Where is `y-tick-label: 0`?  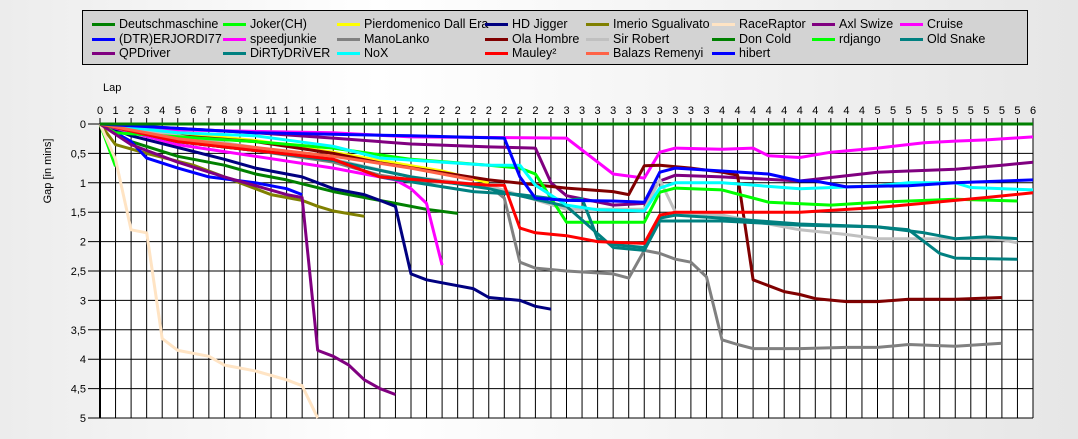 y-tick-label: 0 is located at coordinates (83, 125).